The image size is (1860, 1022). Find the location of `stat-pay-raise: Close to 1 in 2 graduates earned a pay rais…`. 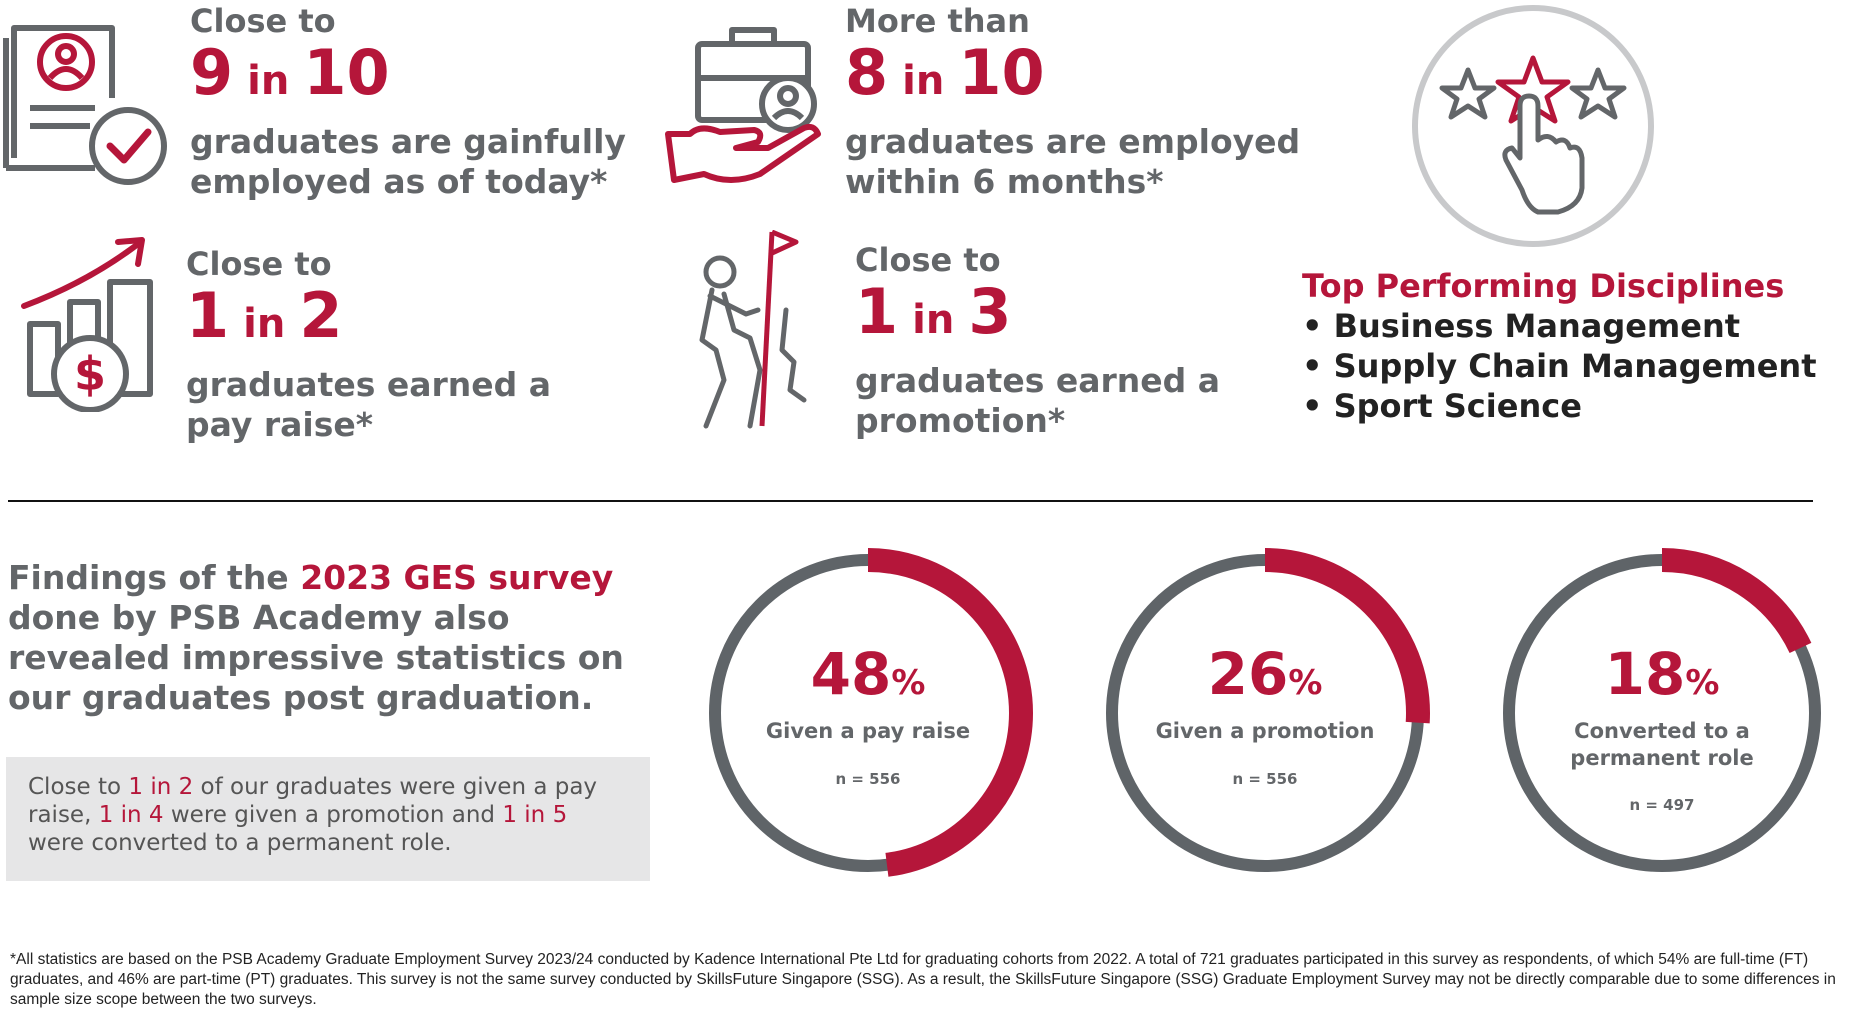

stat-pay-raise: Close to 1 in 2 graduates earned a pay rais… is located at coordinates (368, 345).